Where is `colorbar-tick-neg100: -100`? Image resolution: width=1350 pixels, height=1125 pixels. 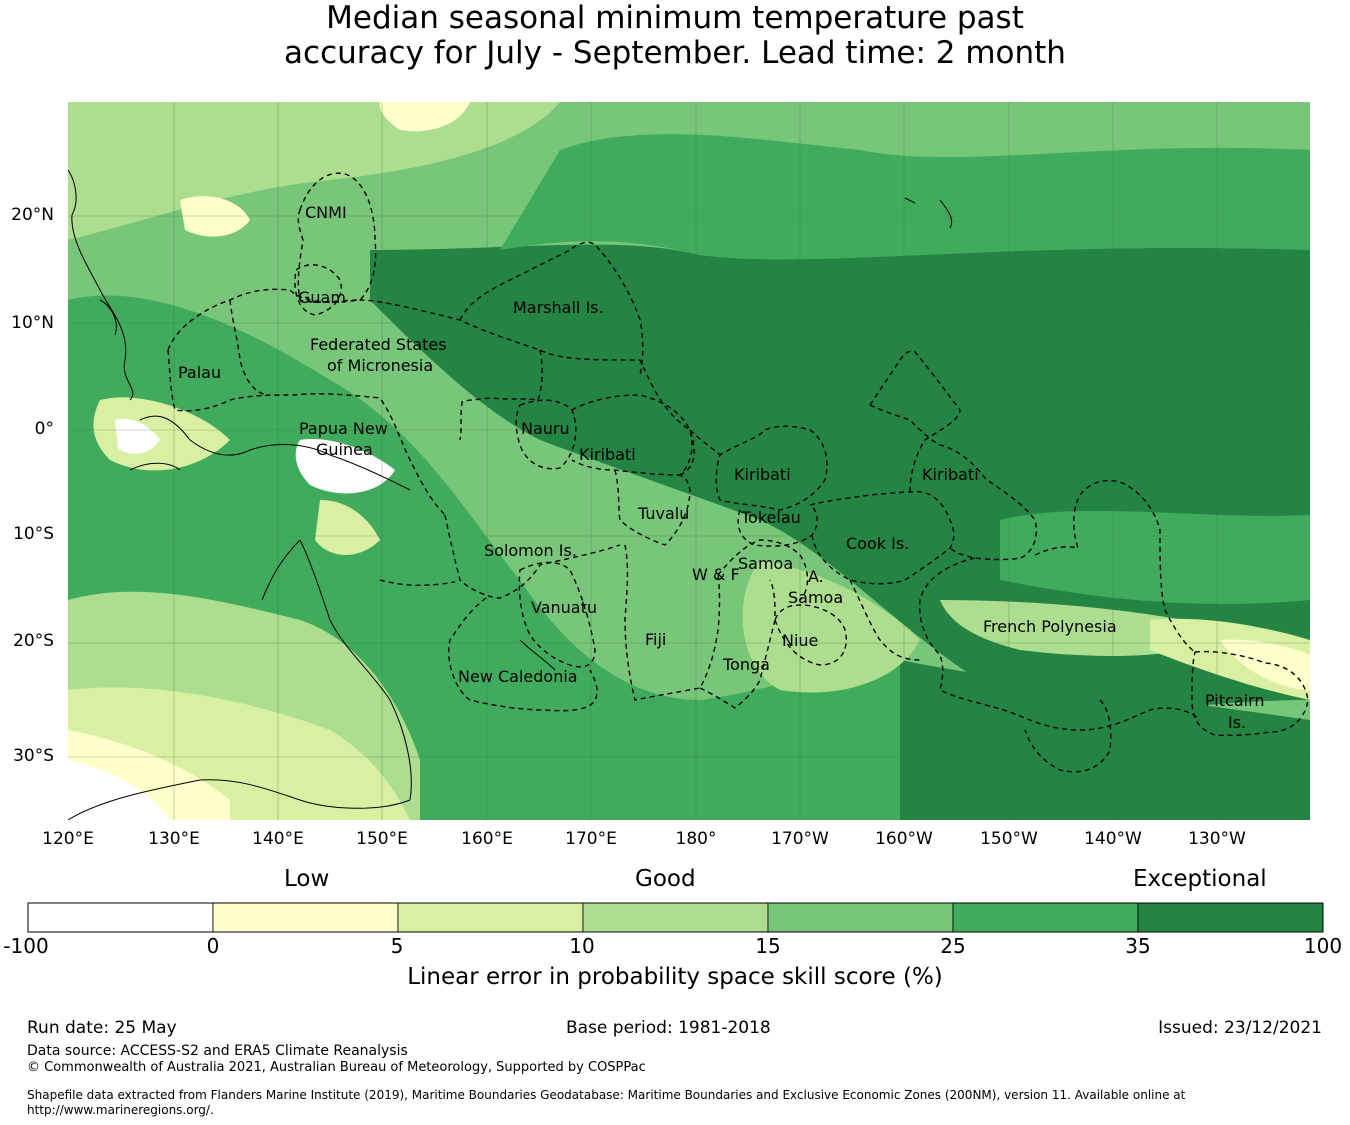 colorbar-tick-neg100: -100 is located at coordinates (26, 946).